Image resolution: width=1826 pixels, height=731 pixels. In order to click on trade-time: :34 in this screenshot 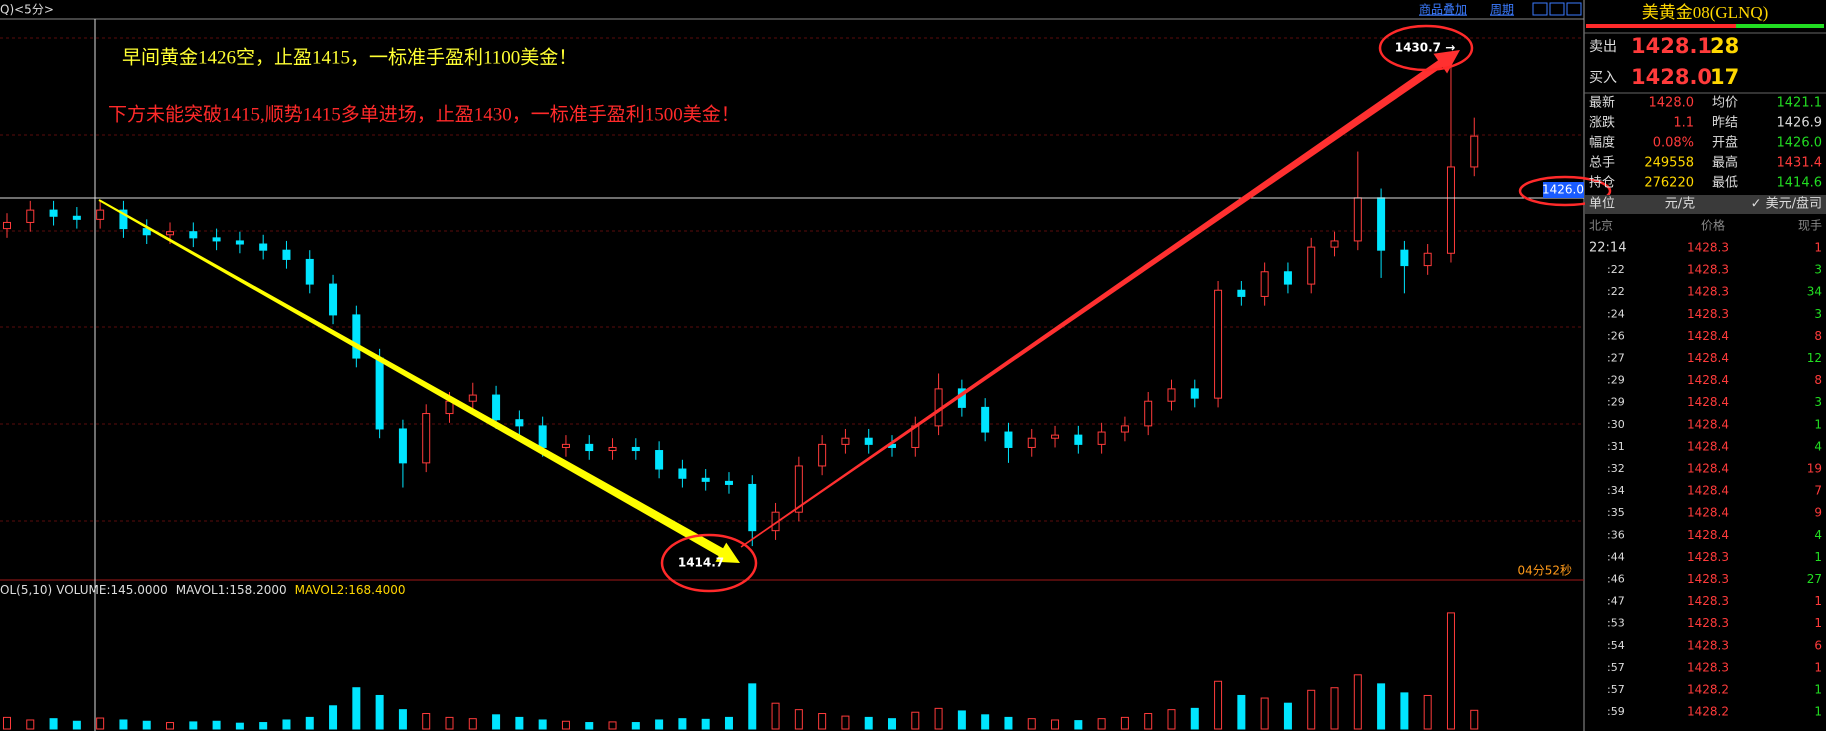, I will do `click(1616, 490)`.